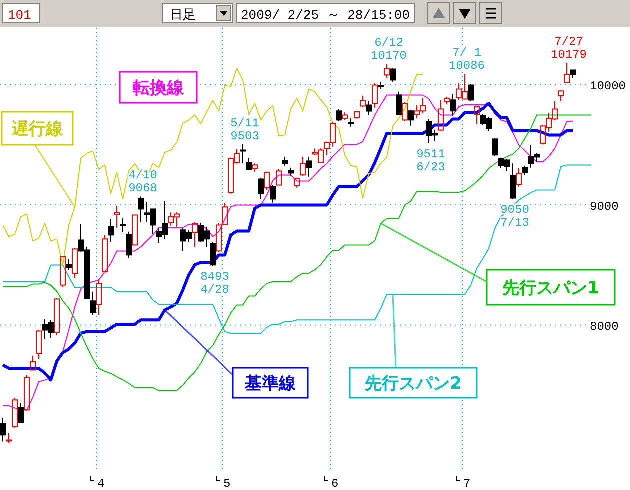 The width and height of the screenshot is (630, 490). What do you see at coordinates (389, 50) in the screenshot?
I see `annotation: 6/12 10170` at bounding box center [389, 50].